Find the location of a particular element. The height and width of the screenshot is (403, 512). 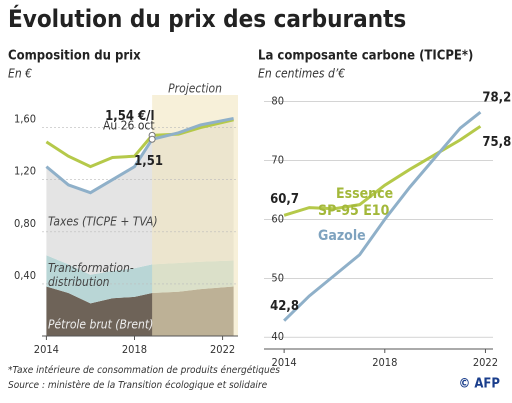

projection-label: Projection is located at coordinates (195, 89).